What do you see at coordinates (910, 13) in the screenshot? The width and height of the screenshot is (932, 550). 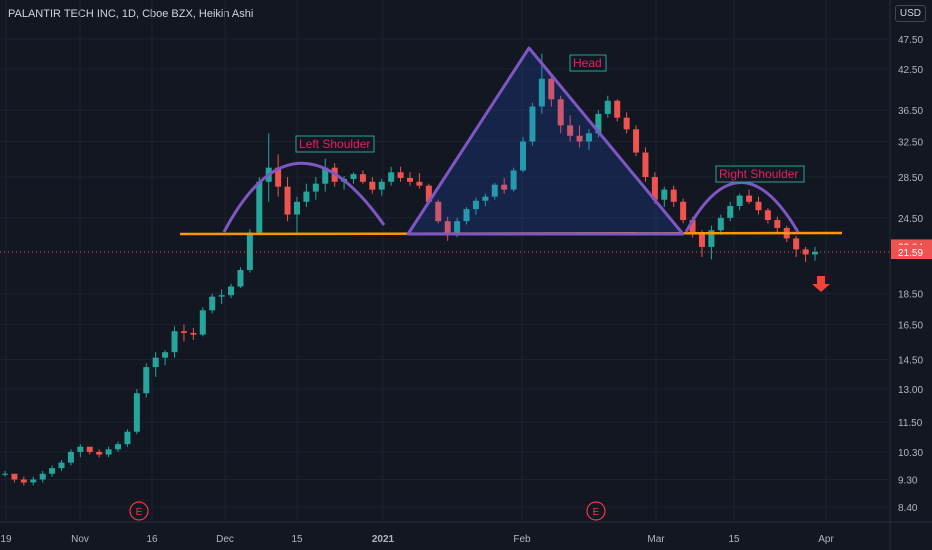 I see `currency-button: USD` at bounding box center [910, 13].